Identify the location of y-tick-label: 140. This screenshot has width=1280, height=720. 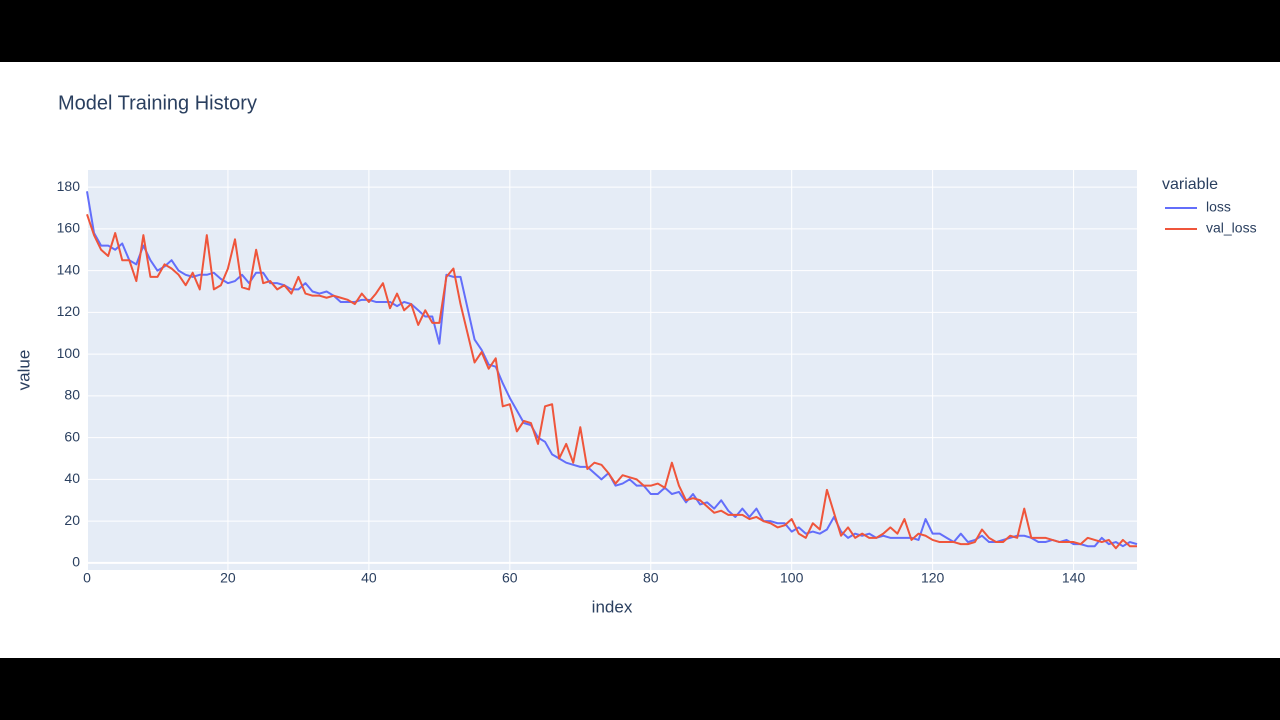
(69, 269).